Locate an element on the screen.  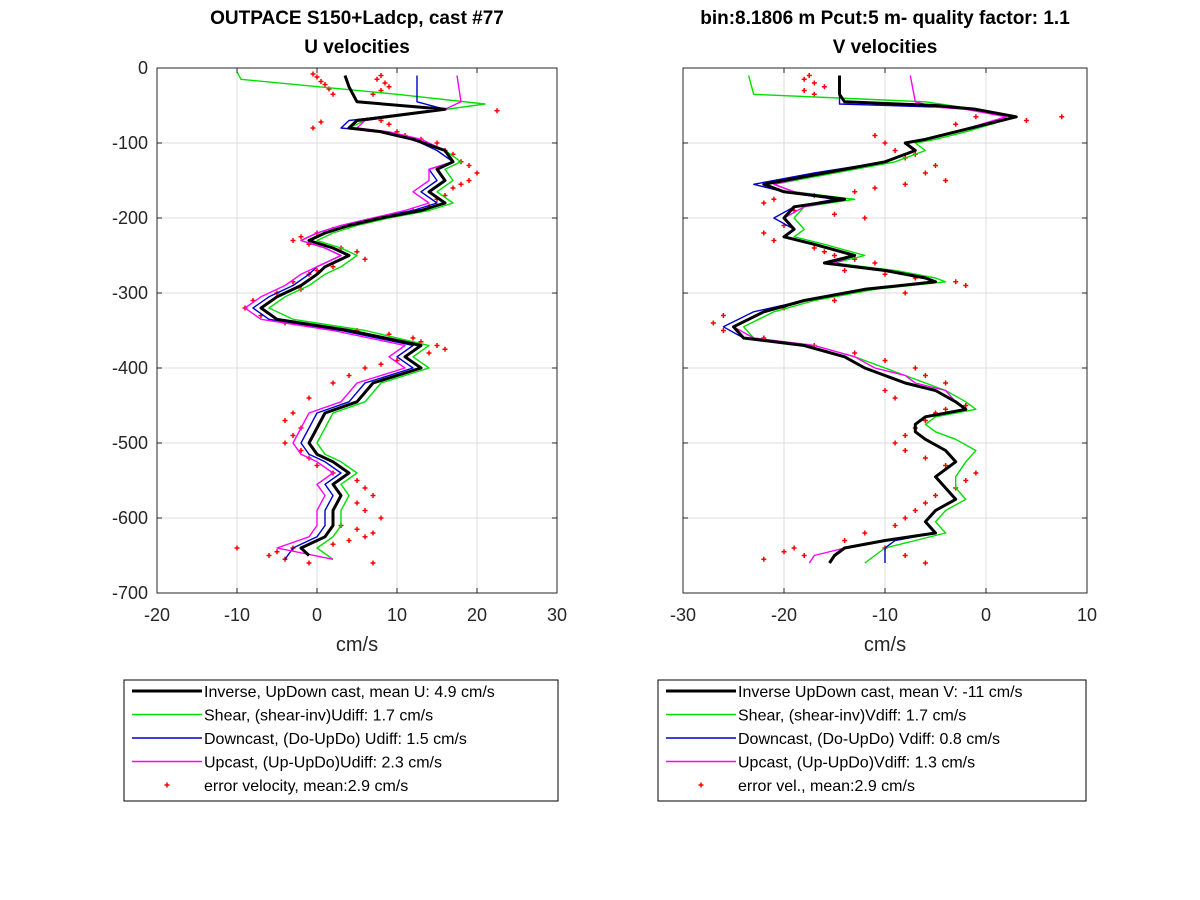
u-legend-box is located at coordinates (341, 740).